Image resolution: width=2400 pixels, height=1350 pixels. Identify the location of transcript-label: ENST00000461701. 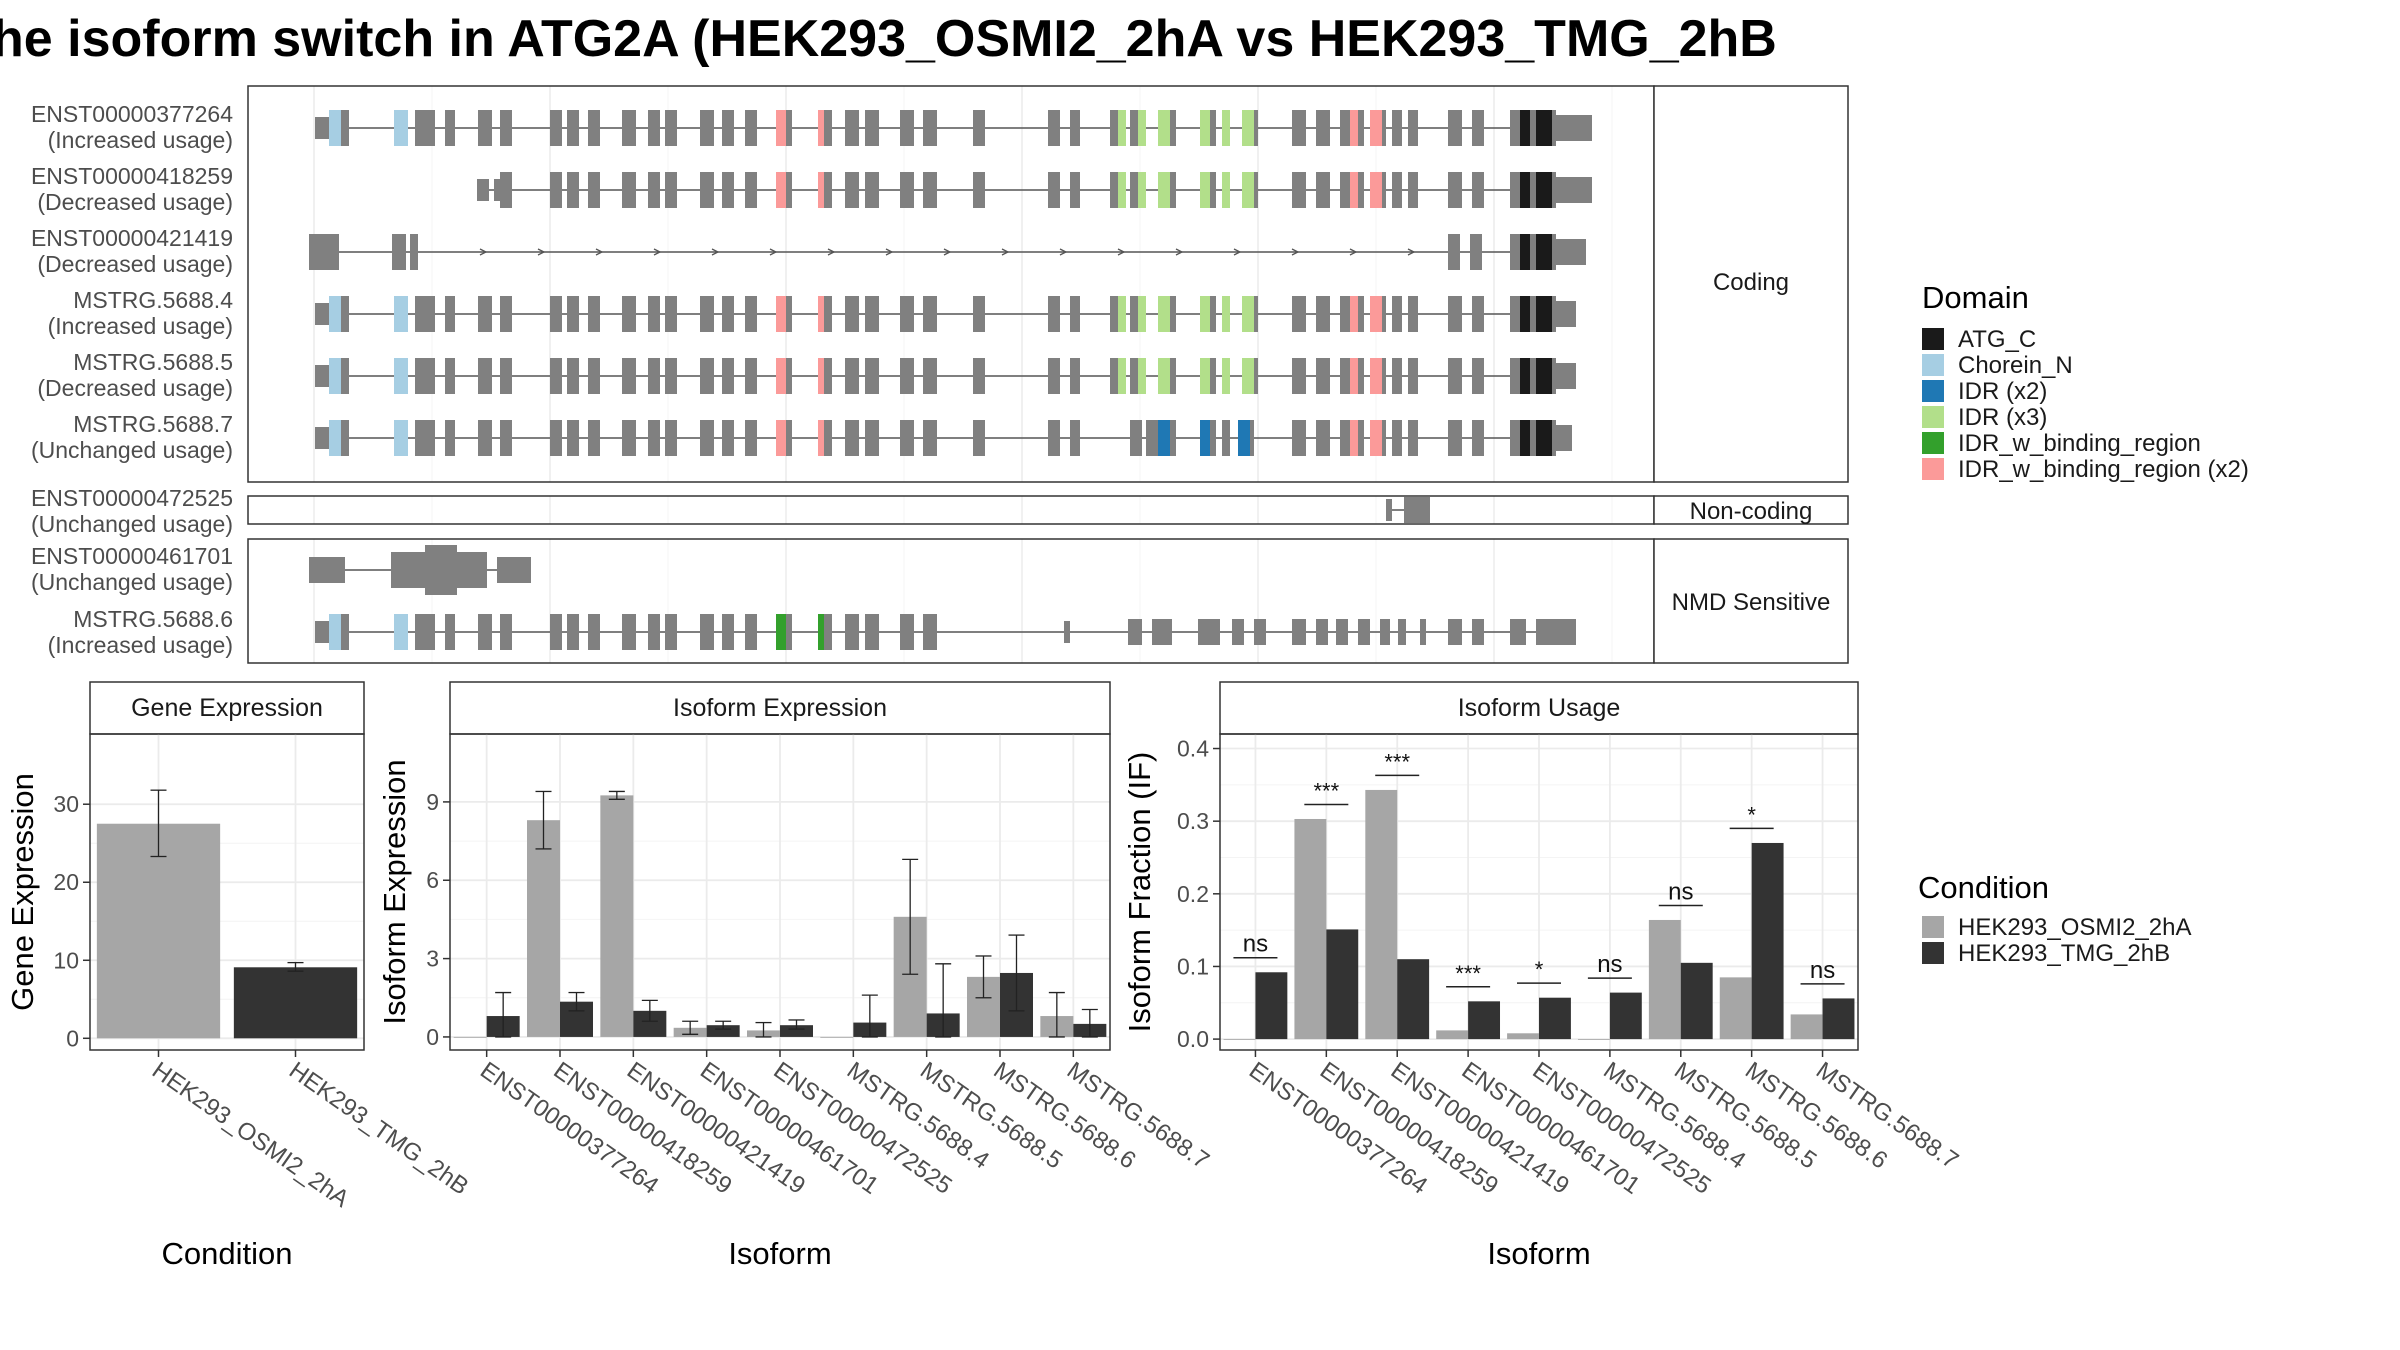
(132, 556).